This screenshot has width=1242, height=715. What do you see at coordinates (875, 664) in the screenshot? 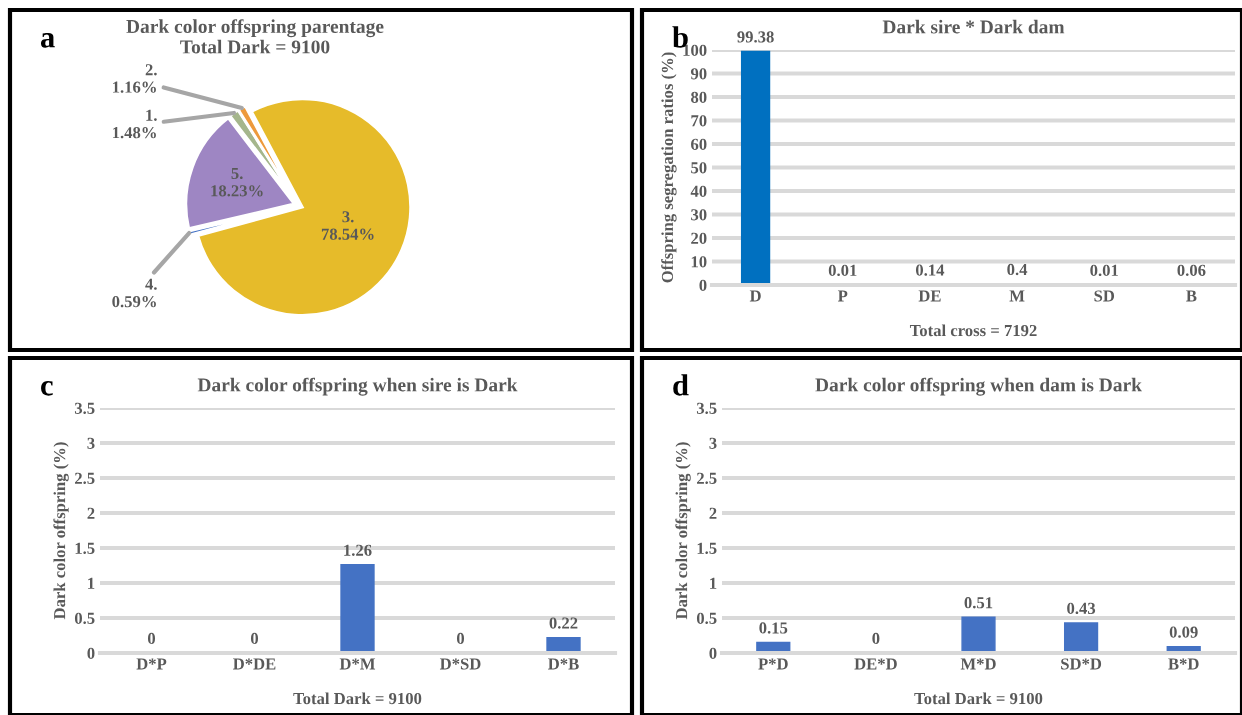
I see `x-tick-label: DE*D` at bounding box center [875, 664].